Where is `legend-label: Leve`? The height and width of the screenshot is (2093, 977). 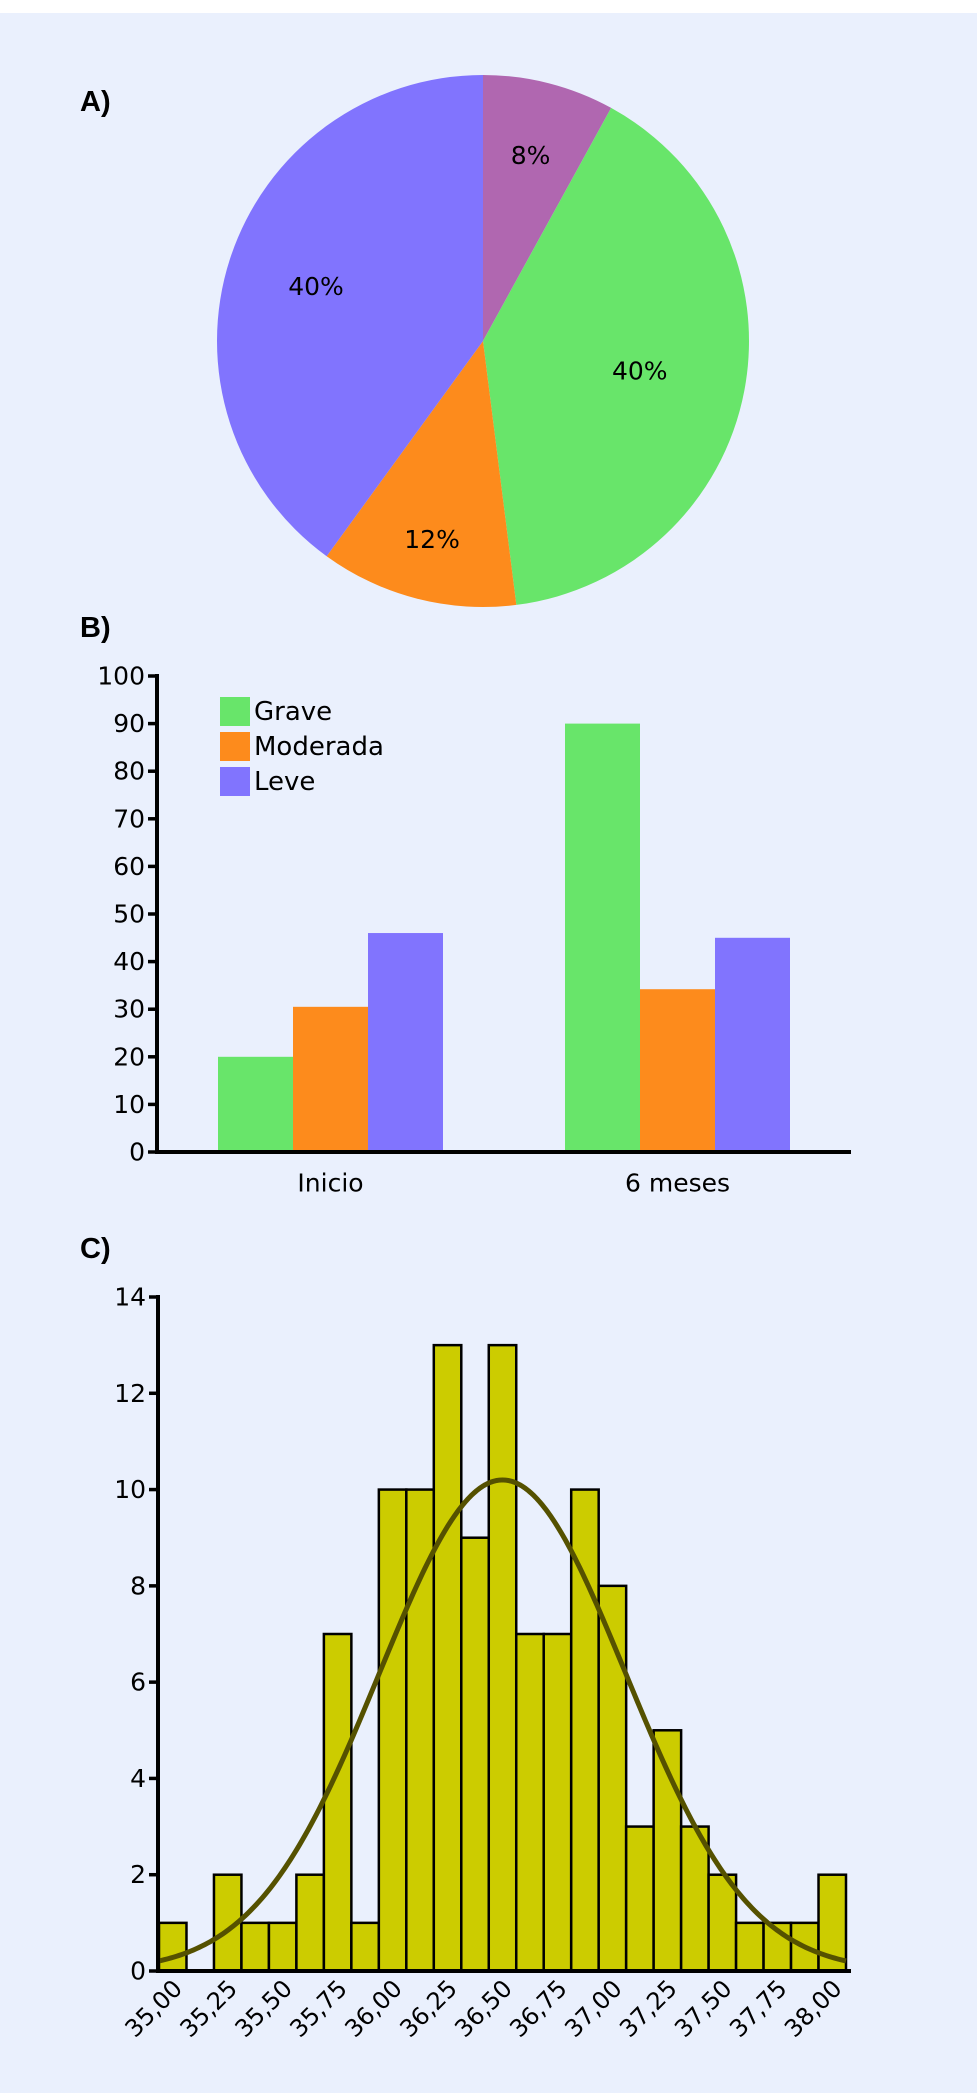
legend-label: Leve is located at coordinates (284, 782).